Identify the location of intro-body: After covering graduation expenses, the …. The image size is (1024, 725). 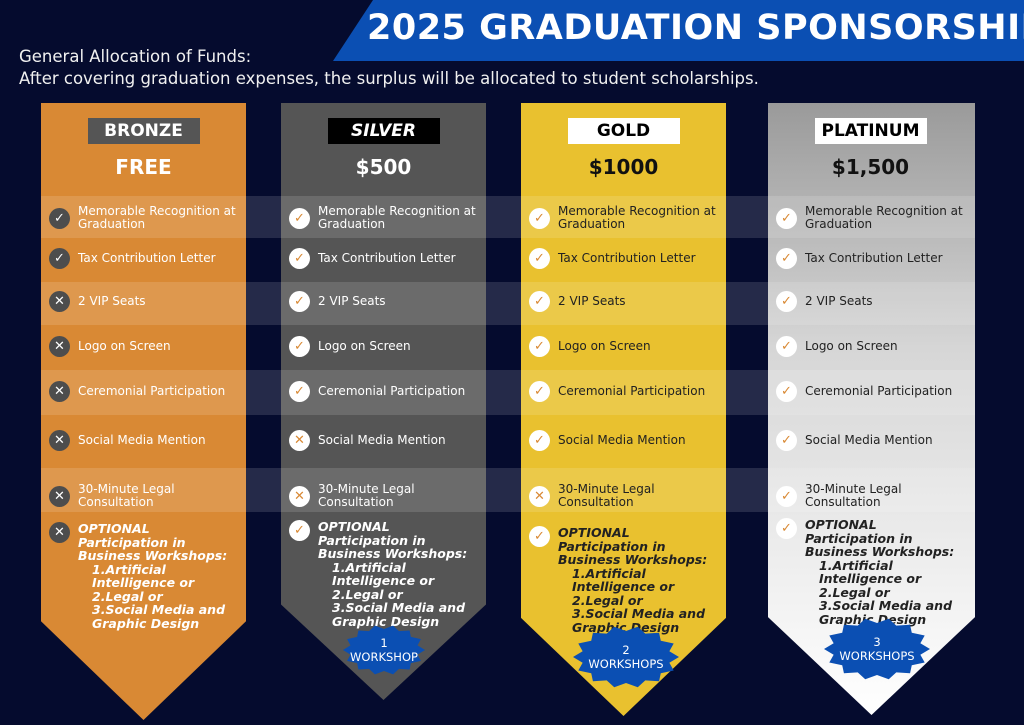
(389, 78).